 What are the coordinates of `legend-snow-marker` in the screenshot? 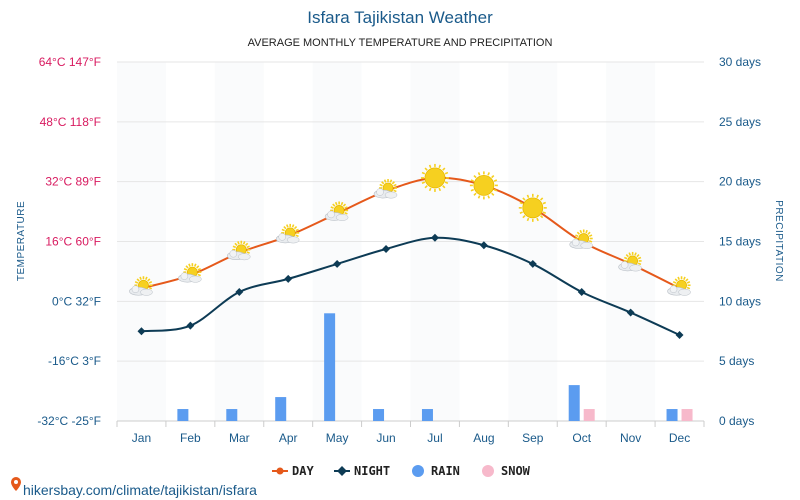 It's located at (488, 471).